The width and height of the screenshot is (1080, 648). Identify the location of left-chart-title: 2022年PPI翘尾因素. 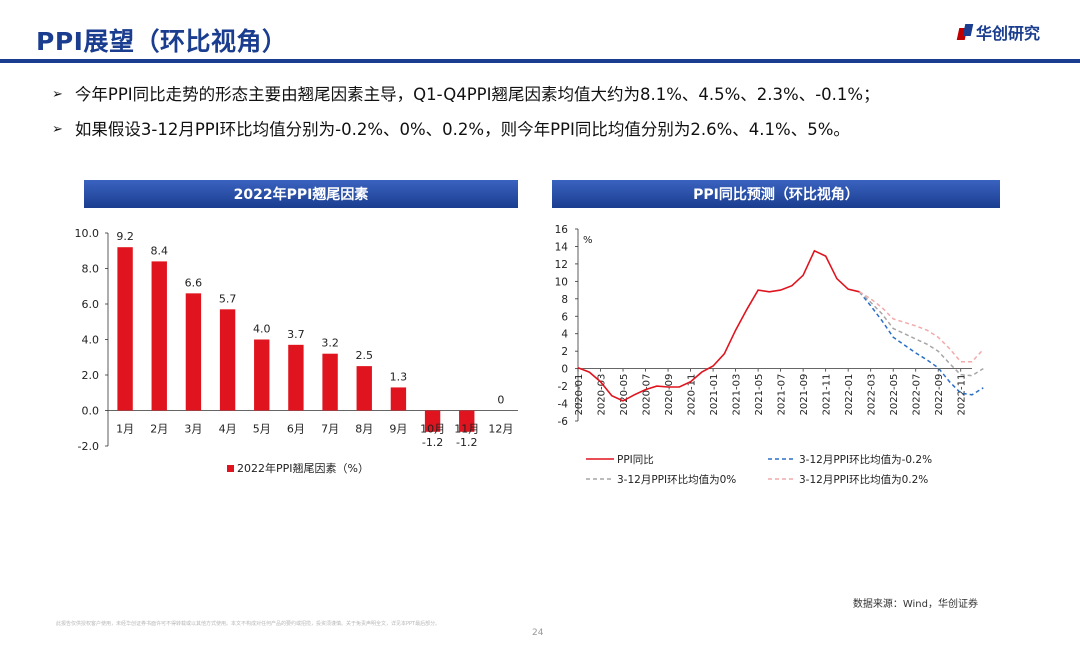
(301, 194).